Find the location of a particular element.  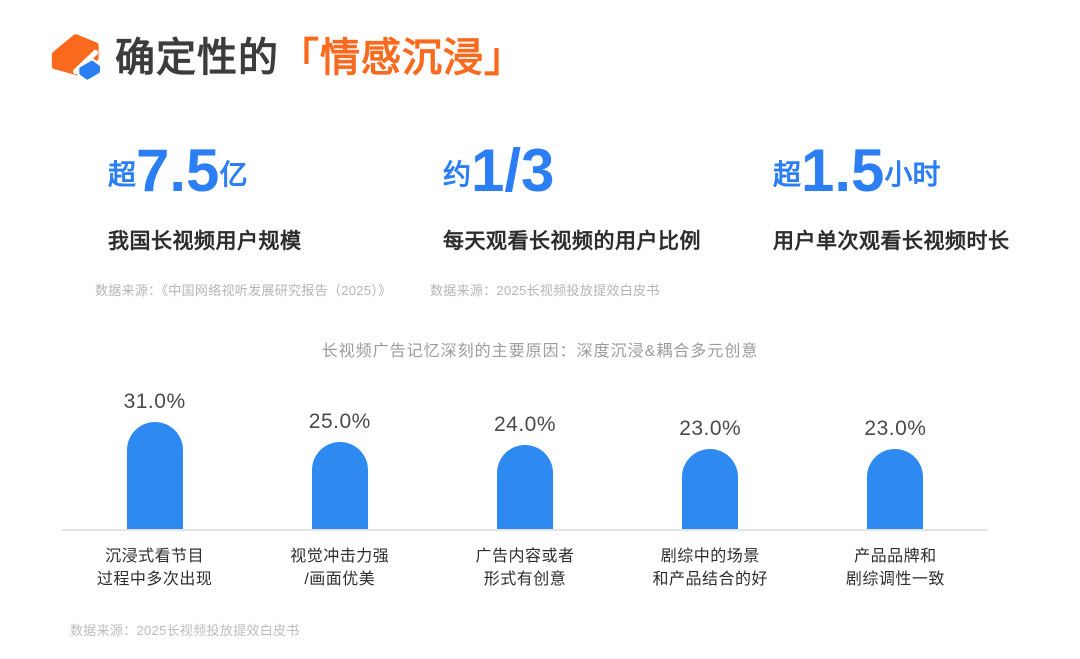

stat-value: 7.5 is located at coordinates (178, 170).